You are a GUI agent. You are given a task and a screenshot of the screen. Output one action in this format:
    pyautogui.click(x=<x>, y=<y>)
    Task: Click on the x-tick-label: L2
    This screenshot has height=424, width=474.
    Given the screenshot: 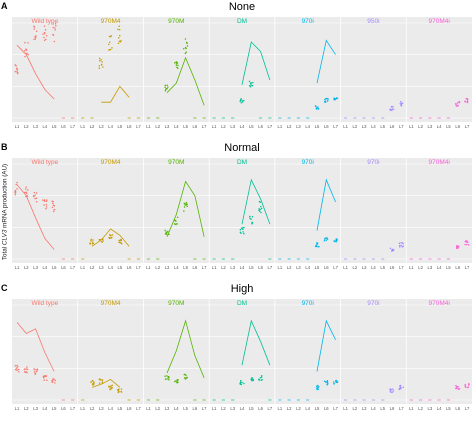 What is the action you would take?
    pyautogui.click(x=92, y=126)
    